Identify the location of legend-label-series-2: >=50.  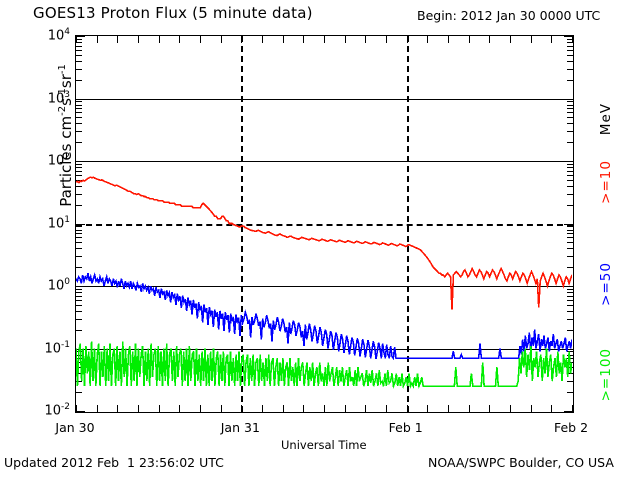
(606, 284).